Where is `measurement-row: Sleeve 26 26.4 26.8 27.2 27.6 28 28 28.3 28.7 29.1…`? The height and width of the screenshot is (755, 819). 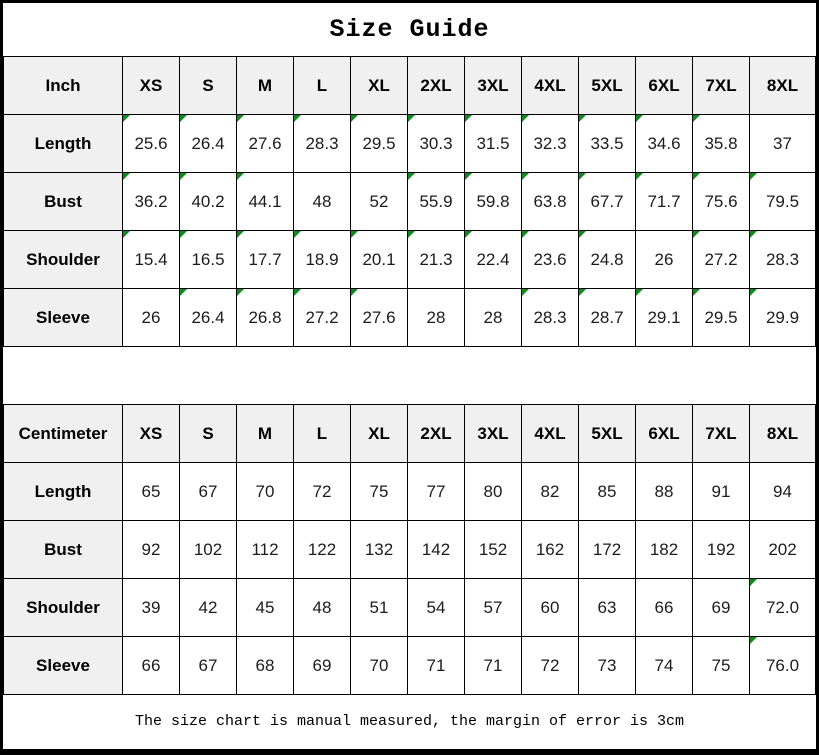
measurement-row: Sleeve 26 26.4 26.8 27.2 27.6 28 28 28.3 28.7 29.1… is located at coordinates (409, 317).